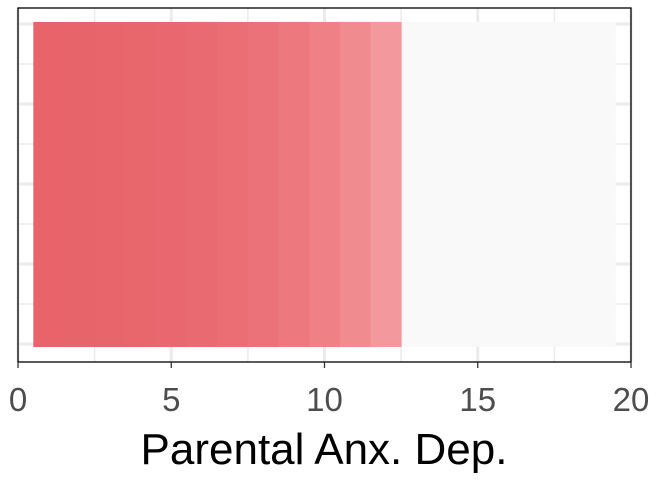 This screenshot has height=480, width=672. What do you see at coordinates (631, 399) in the screenshot?
I see `x-tick-label: 20` at bounding box center [631, 399].